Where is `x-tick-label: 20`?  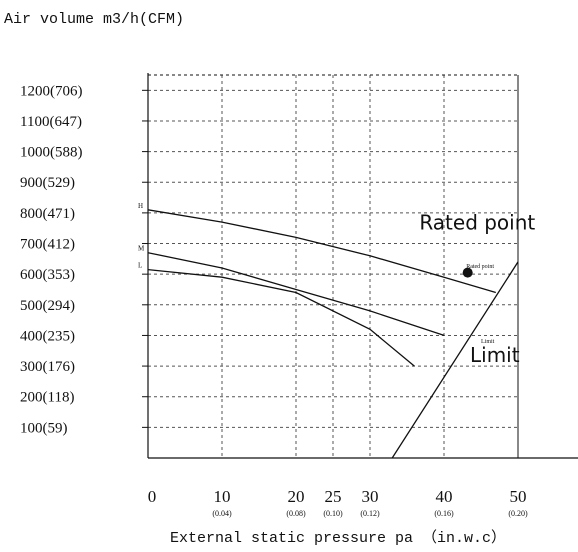 x-tick-label: 20 is located at coordinates (296, 496).